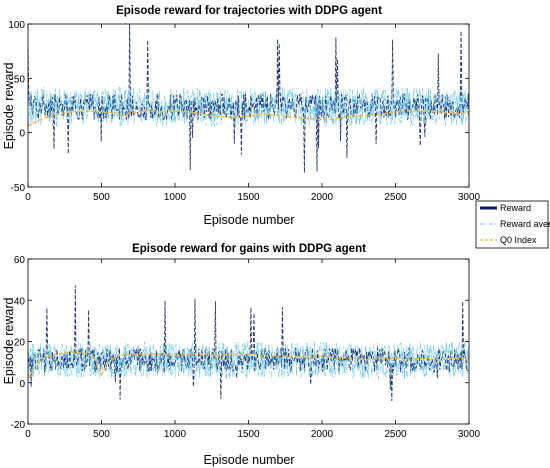 This screenshot has height=468, width=550. What do you see at coordinates (18, 425) in the screenshot?
I see `y-tick-label: -20` at bounding box center [18, 425].